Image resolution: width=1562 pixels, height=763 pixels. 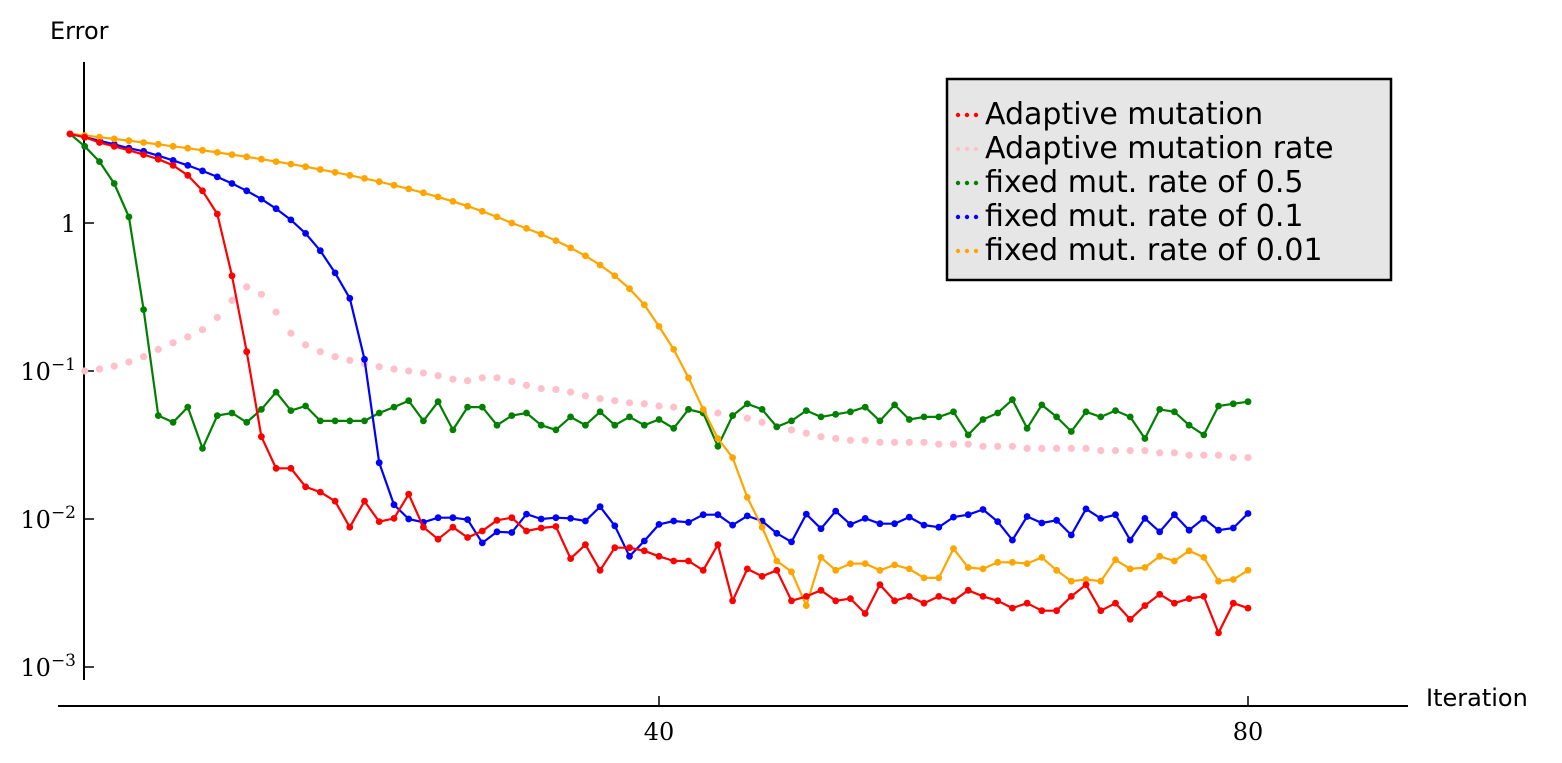 I want to click on legend-label: Adaptive mutation, so click(x=1124, y=114).